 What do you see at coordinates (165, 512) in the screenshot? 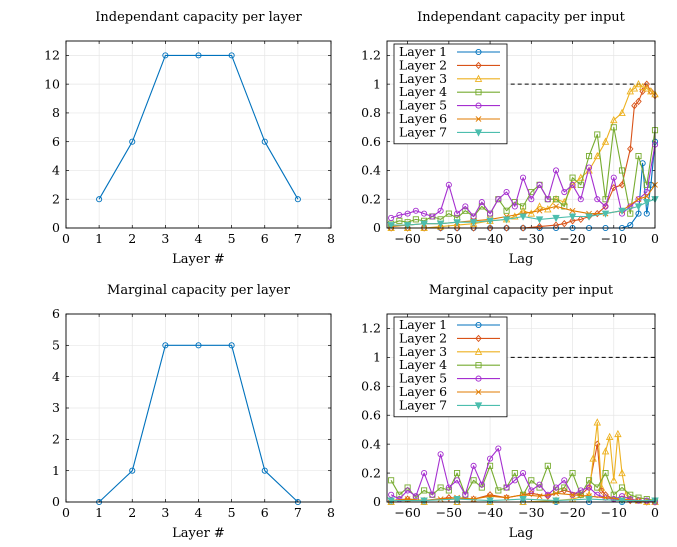
I see `x-tick-label: 3` at bounding box center [165, 512].